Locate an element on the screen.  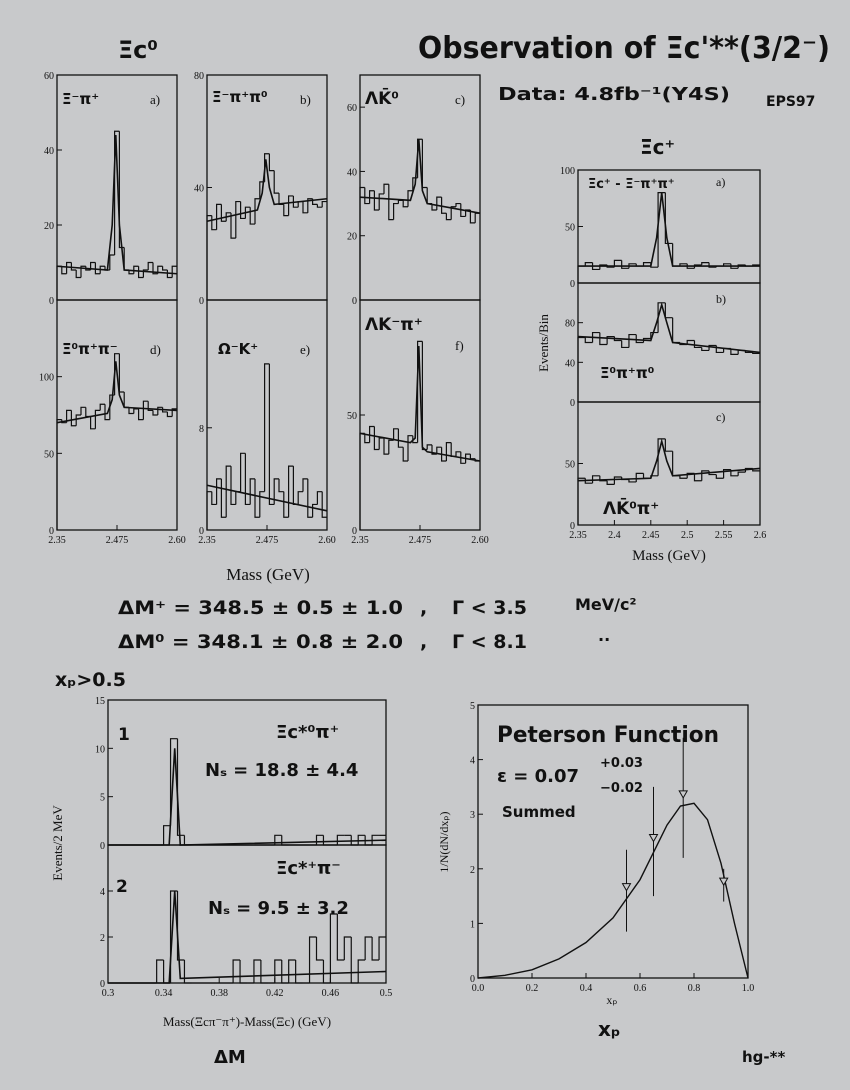
panel-label: Ω⁻K⁺ is located at coordinates (238, 349).